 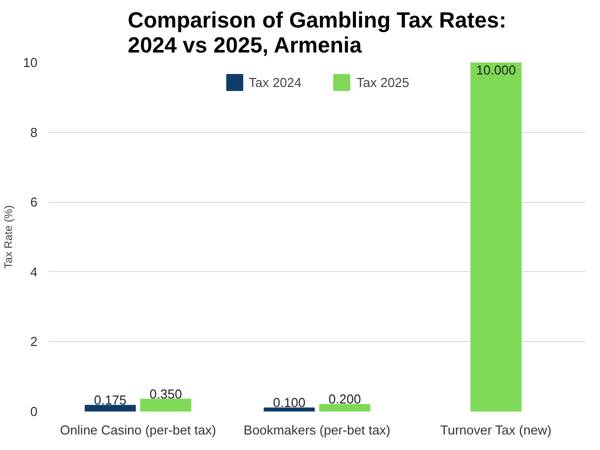 What do you see at coordinates (496, 430) in the screenshot?
I see `x-tick-label: Turnover Tax (new)` at bounding box center [496, 430].